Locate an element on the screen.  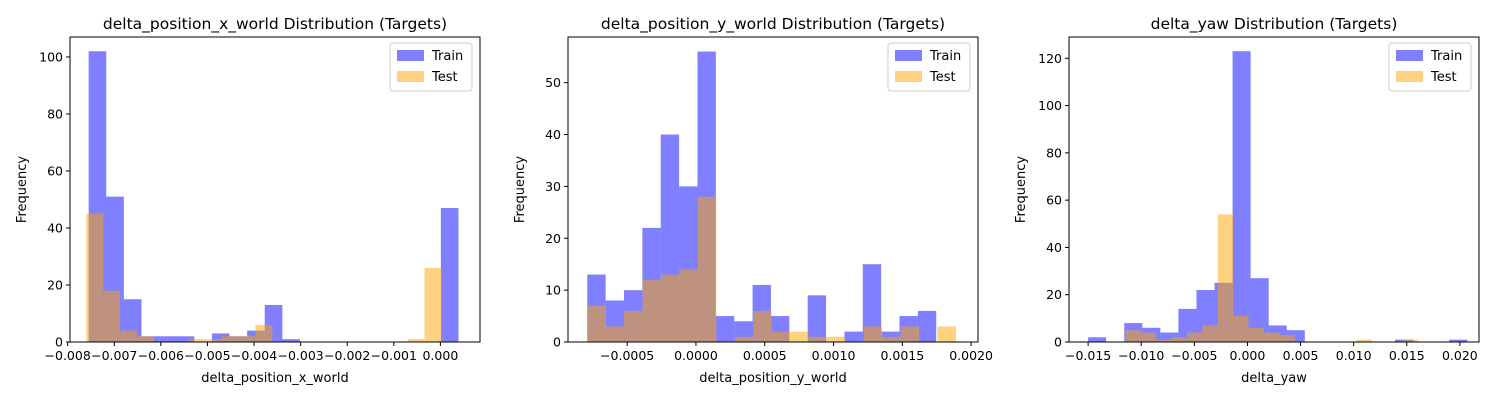
y-tick-label: 80 is located at coordinates (55, 113).